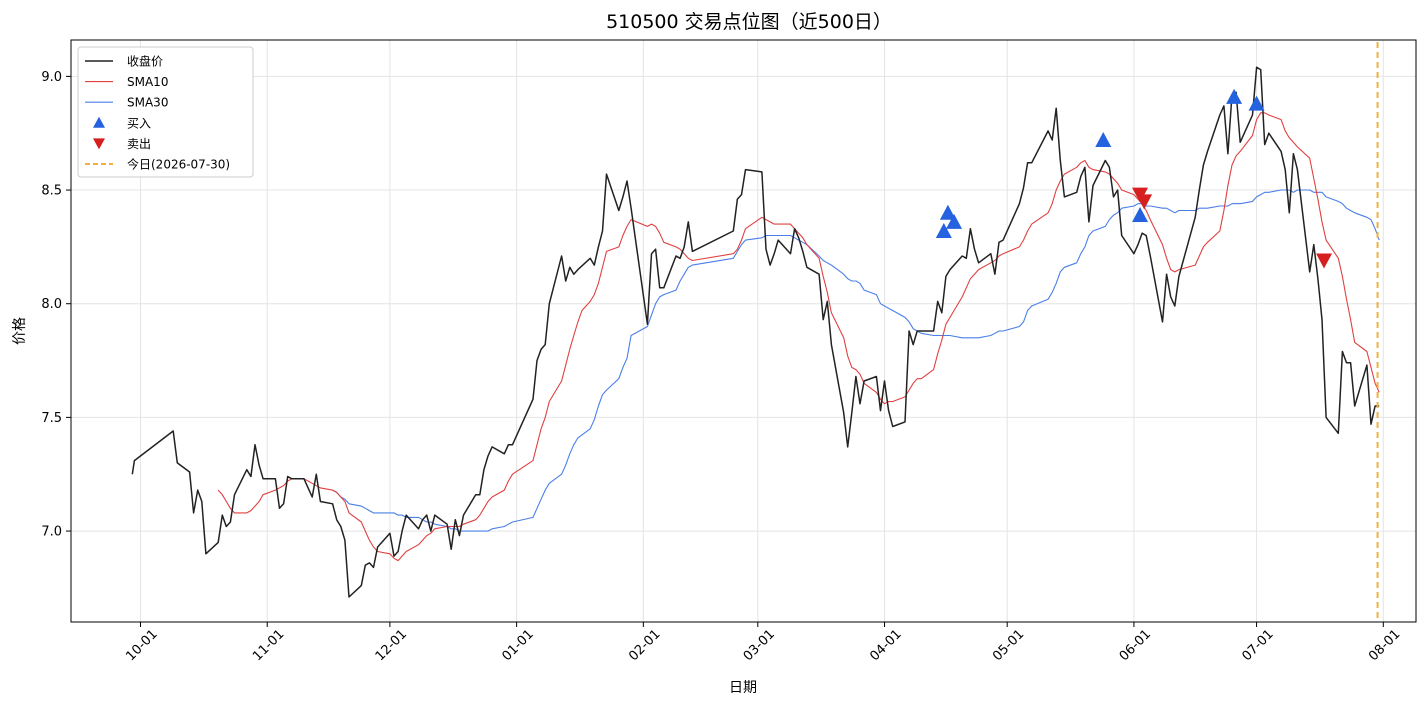 The width and height of the screenshot is (1428, 706). What do you see at coordinates (1008, 645) in the screenshot?
I see `x-tick-label: 05-01` at bounding box center [1008, 645].